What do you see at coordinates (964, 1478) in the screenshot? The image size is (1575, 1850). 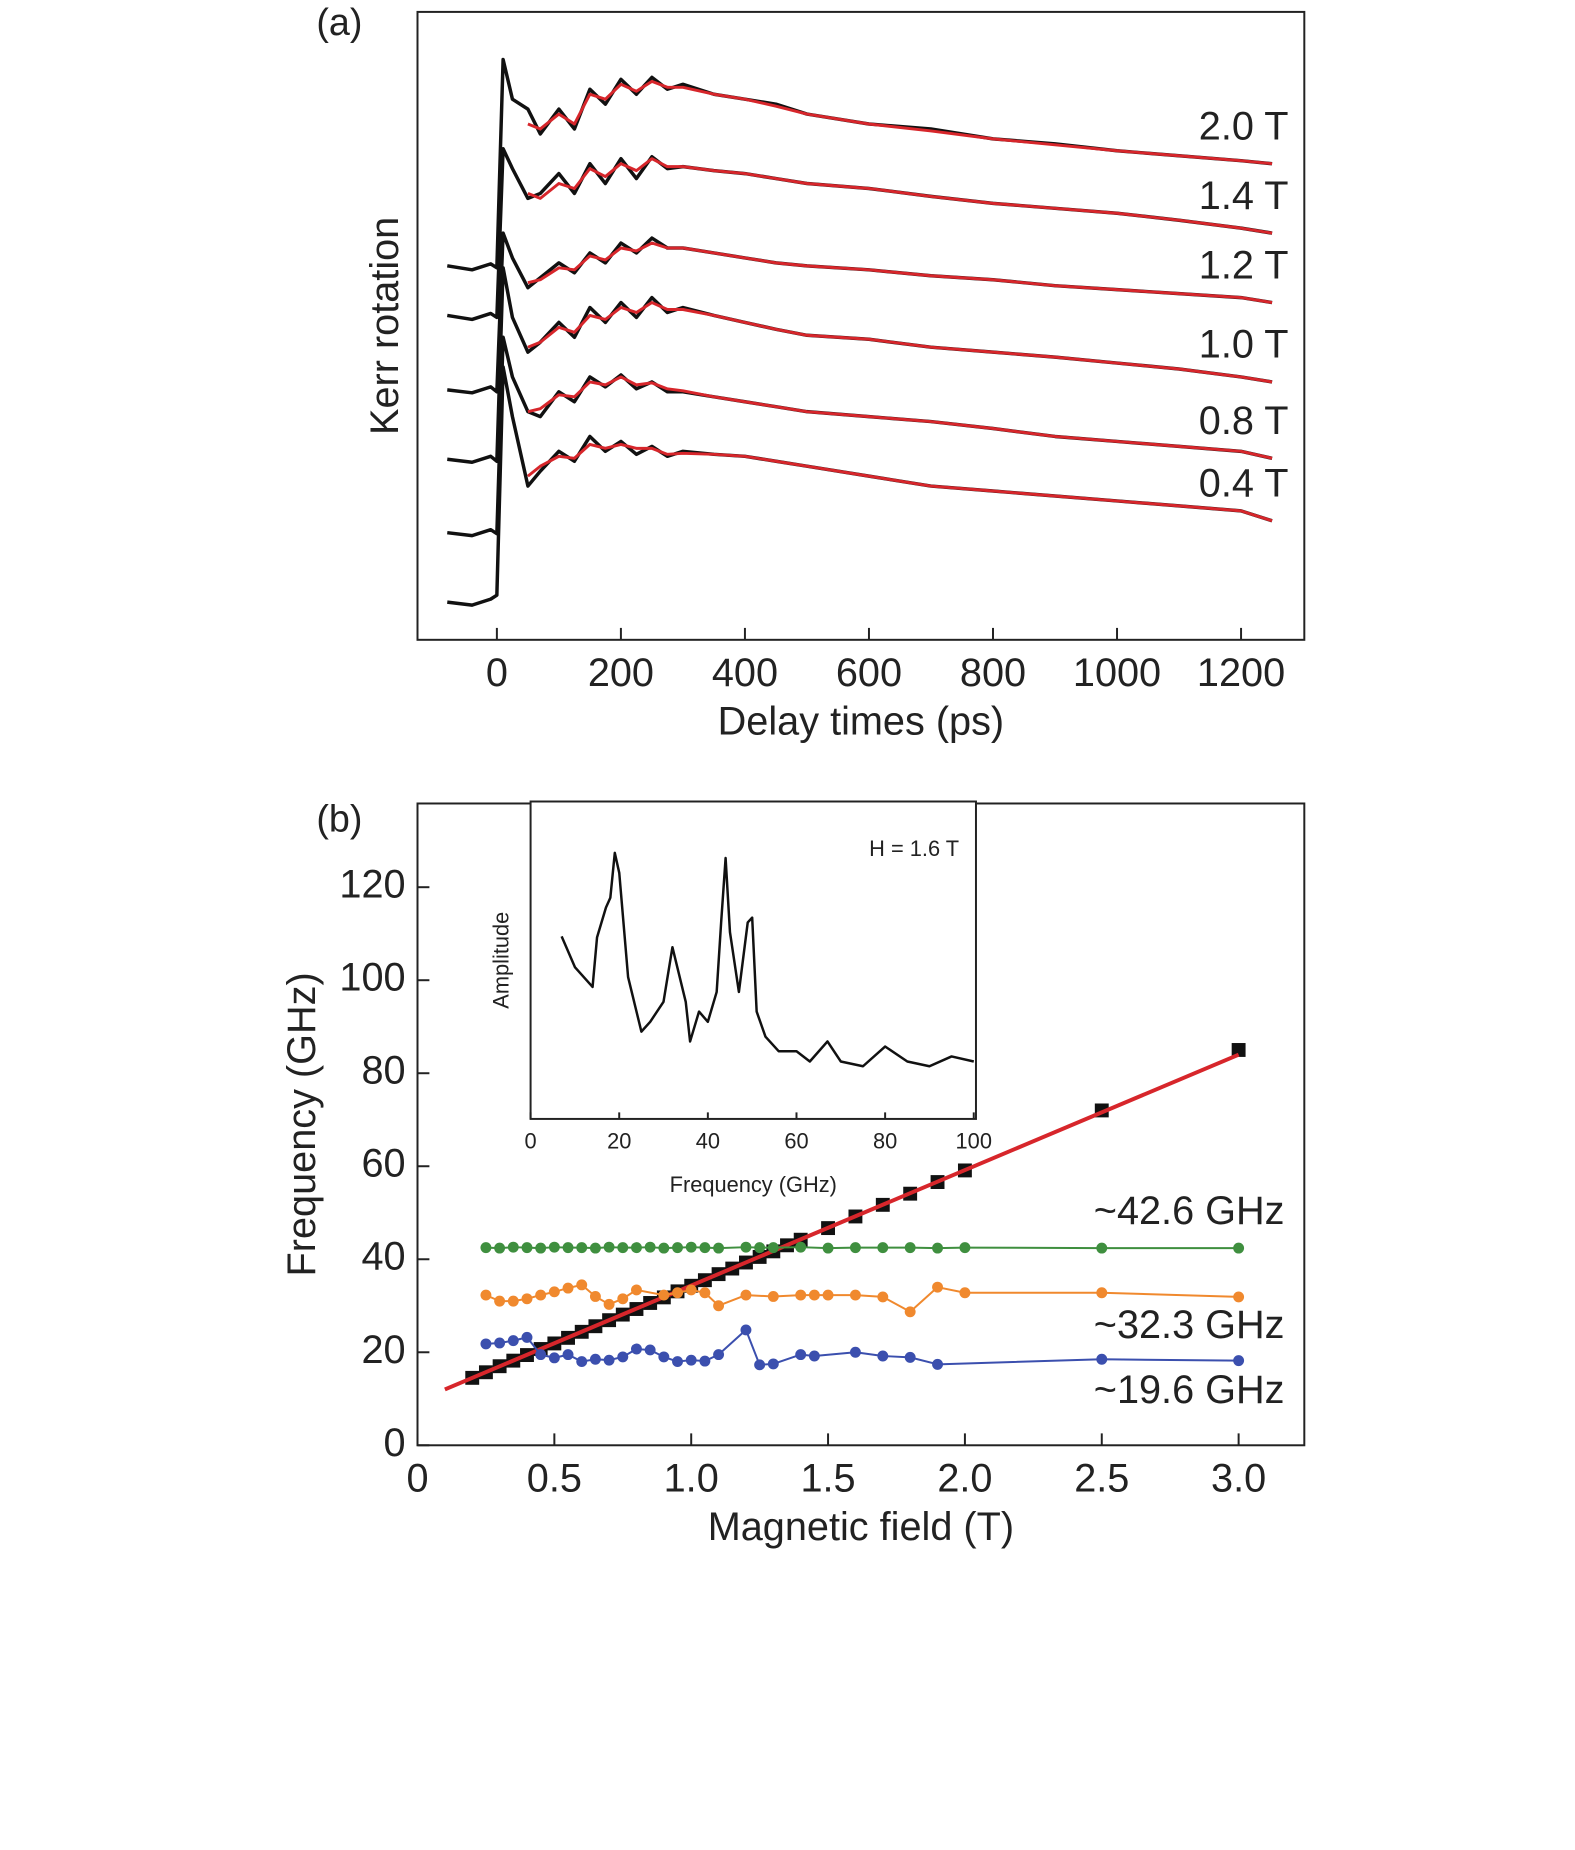 I see `x-tick-label: 2.0` at bounding box center [964, 1478].